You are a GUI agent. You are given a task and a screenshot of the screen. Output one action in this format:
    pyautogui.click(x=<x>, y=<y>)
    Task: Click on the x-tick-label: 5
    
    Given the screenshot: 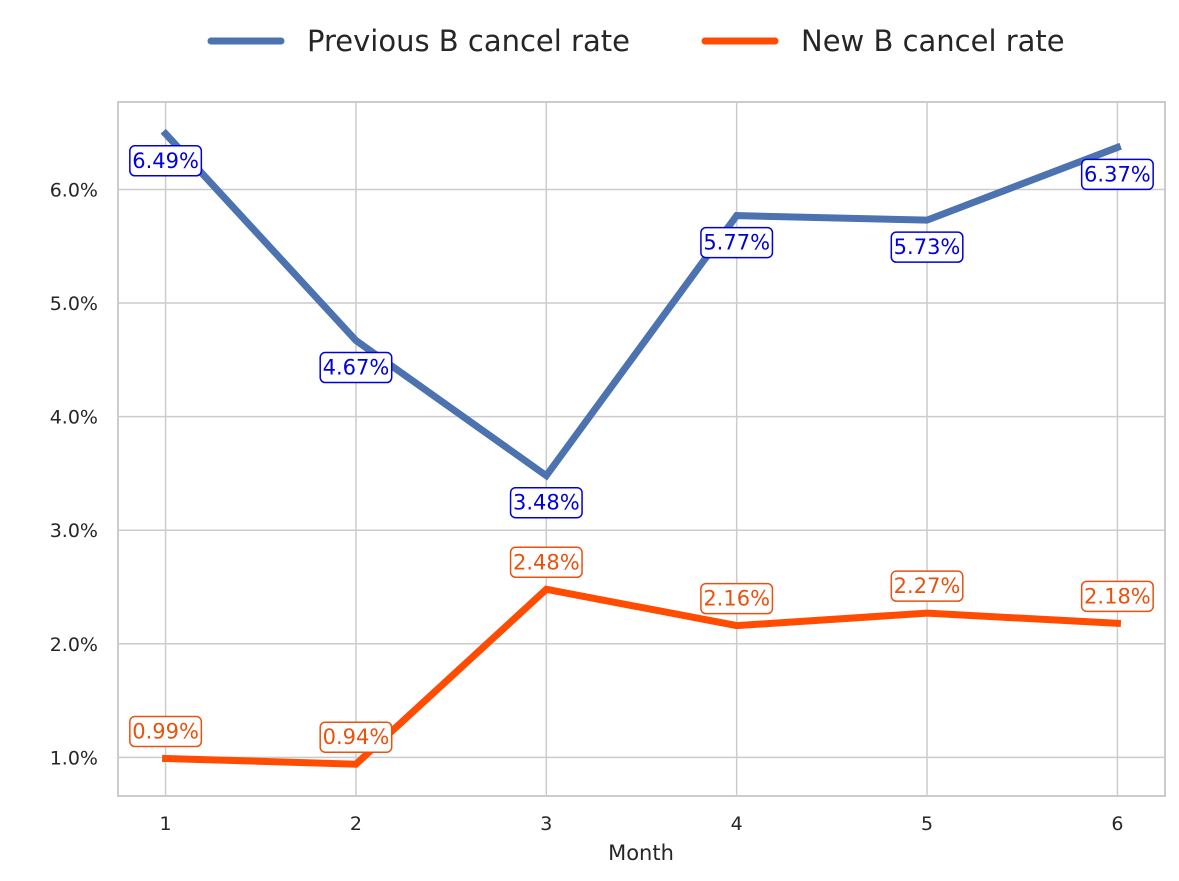 What is the action you would take?
    pyautogui.click(x=927, y=824)
    